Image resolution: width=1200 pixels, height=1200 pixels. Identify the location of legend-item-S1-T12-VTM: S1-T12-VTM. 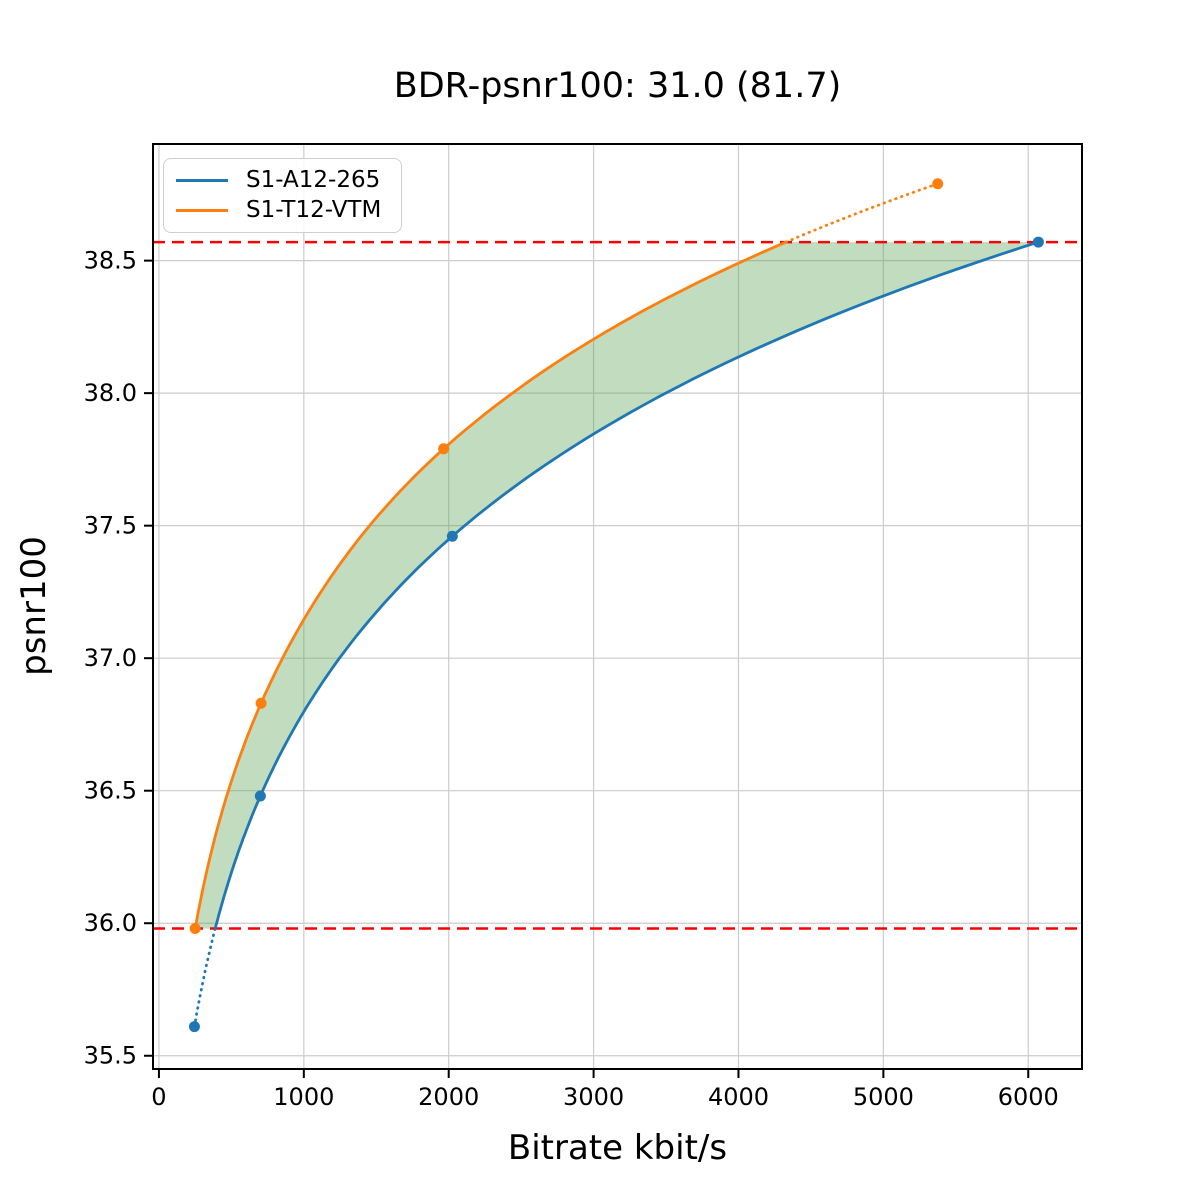
(282, 210).